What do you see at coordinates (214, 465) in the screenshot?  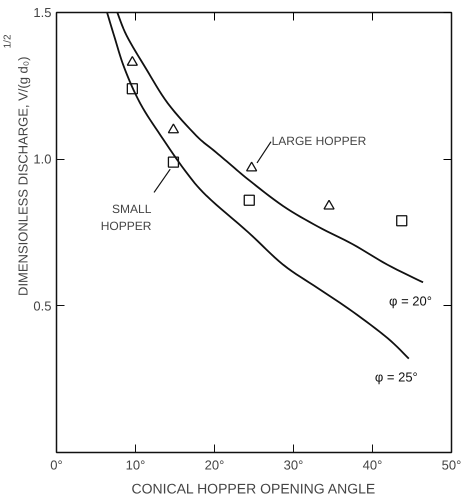 I see `x-tick-label: 20°` at bounding box center [214, 465].